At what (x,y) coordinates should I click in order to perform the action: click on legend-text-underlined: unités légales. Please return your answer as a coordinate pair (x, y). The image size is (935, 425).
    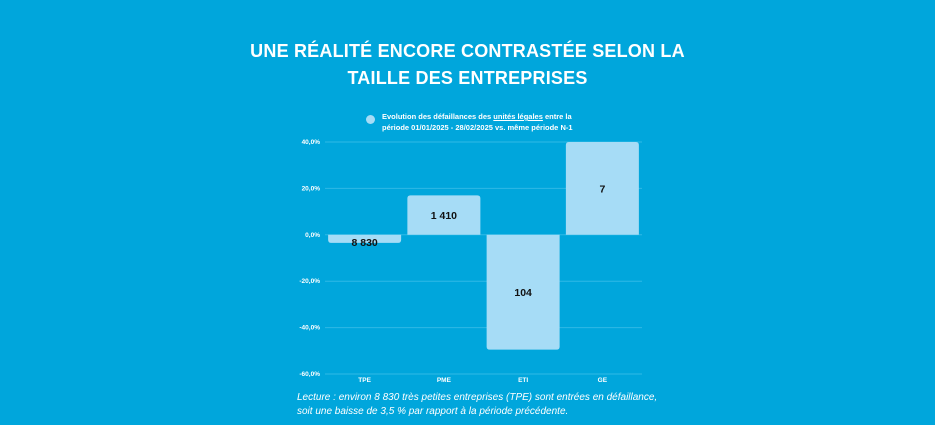
    Looking at the image, I should click on (518, 116).